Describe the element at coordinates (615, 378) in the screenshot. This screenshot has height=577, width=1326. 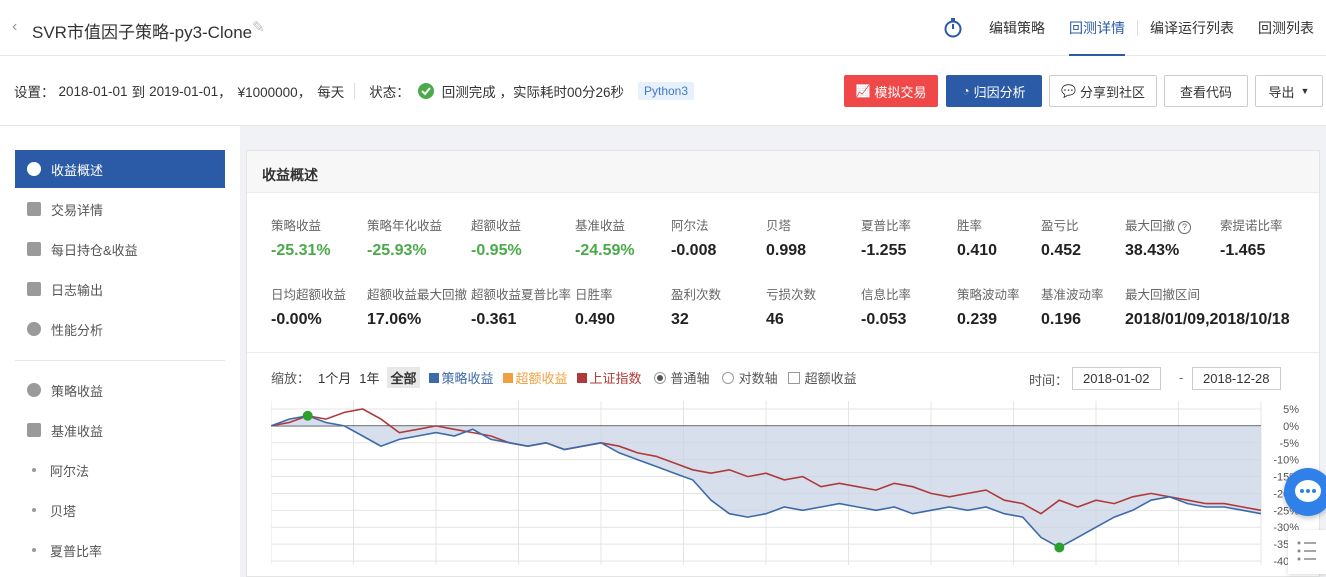
I see `legend-label: 上证指数` at that location.